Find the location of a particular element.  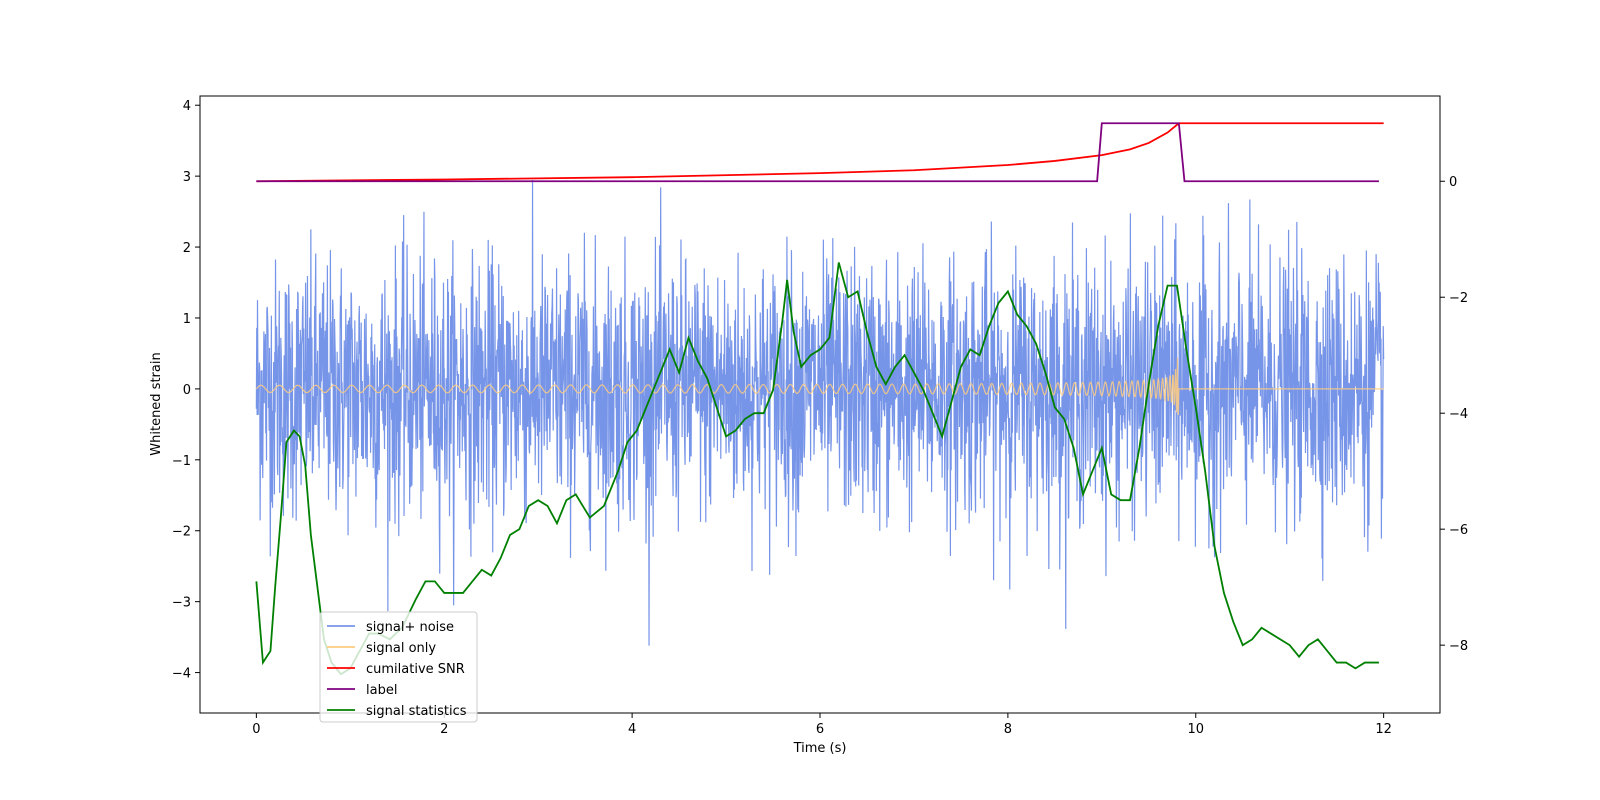

x-tick-label: 0 is located at coordinates (256, 729).